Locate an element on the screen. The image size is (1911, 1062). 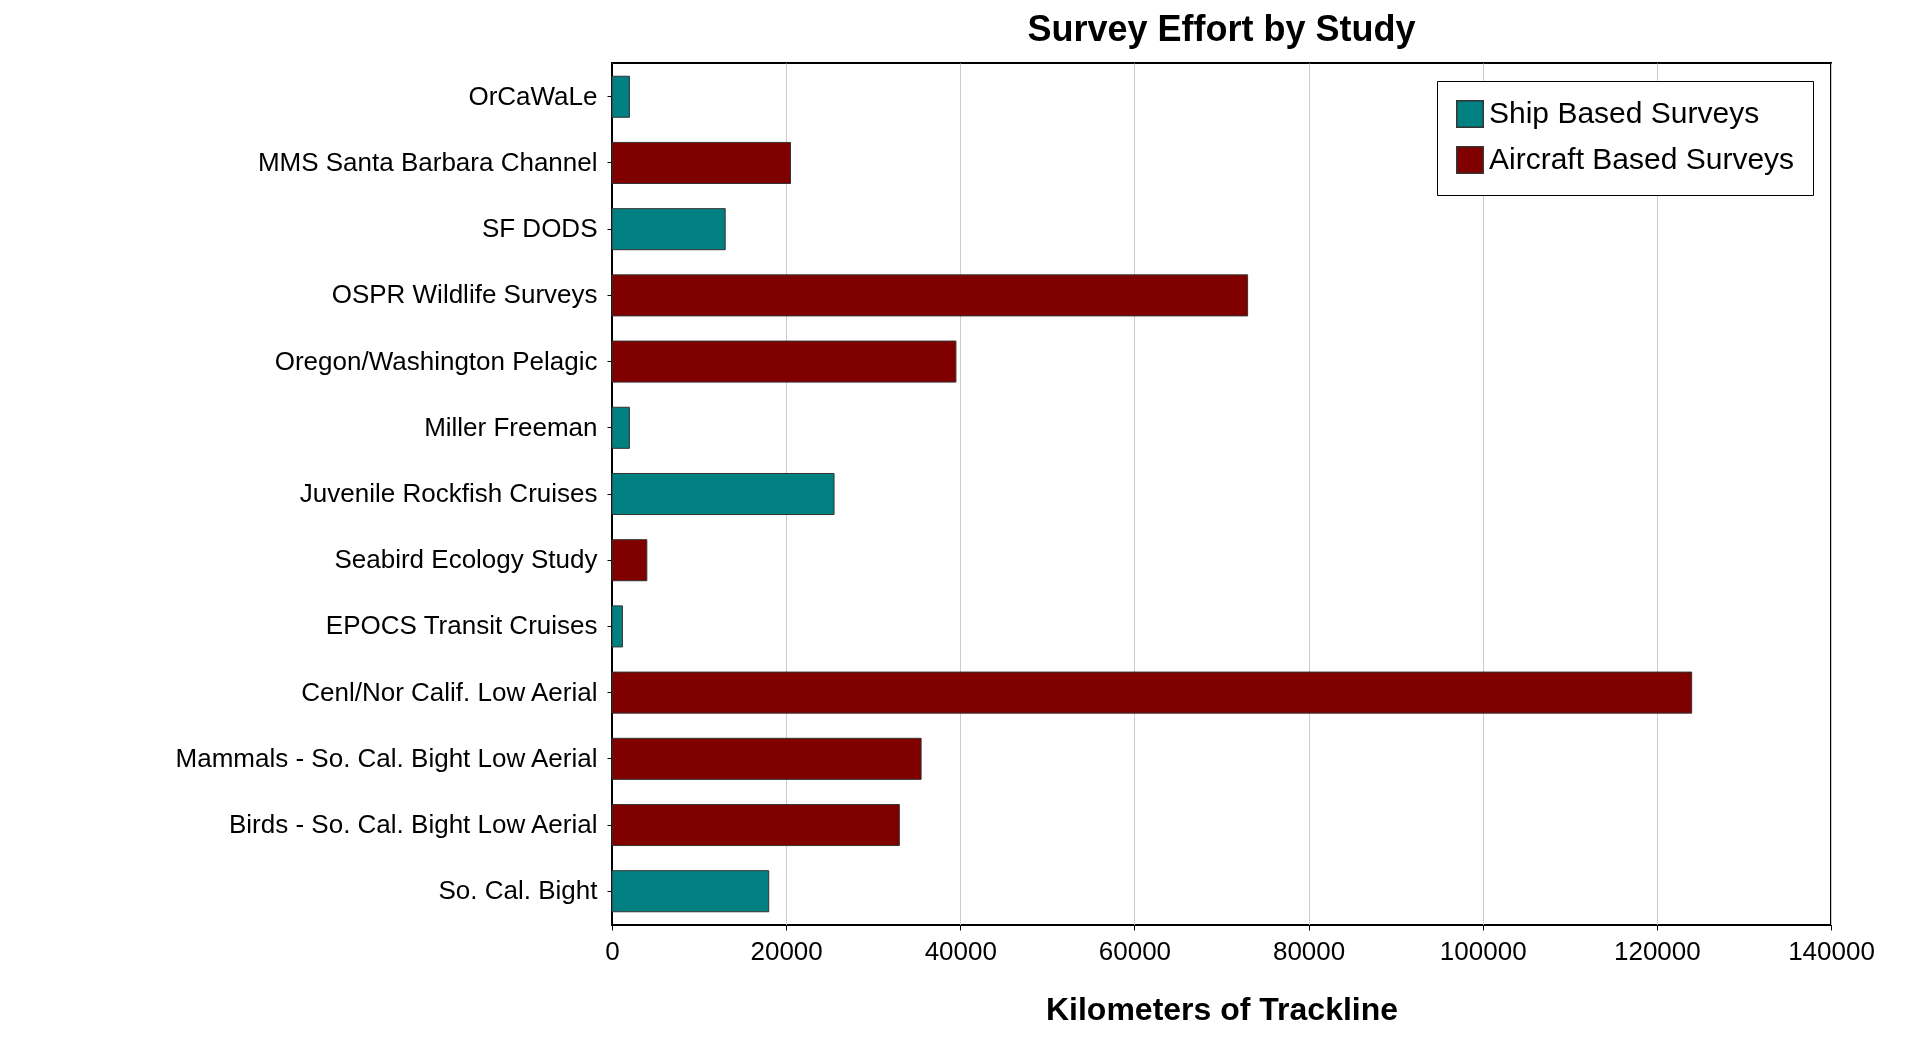
x-axis-title: Kilometers of Trackline is located at coordinates (1222, 1008).